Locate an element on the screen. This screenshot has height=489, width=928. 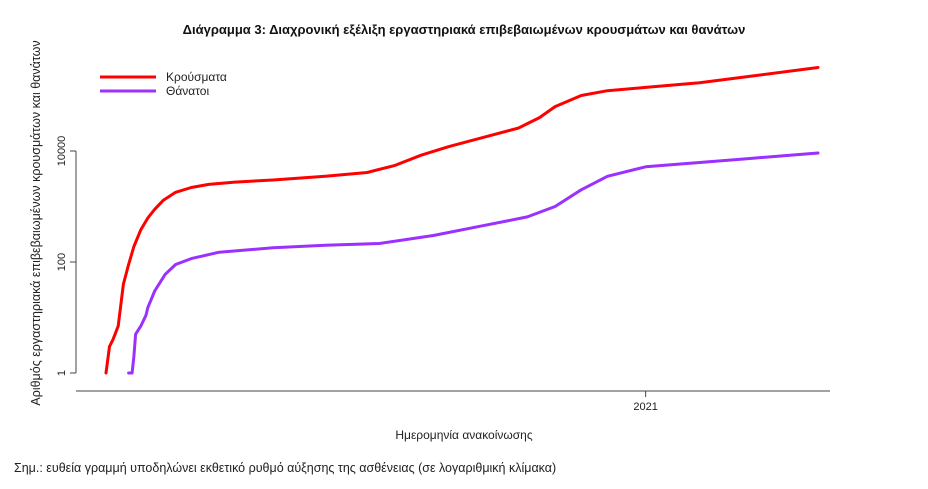
y-tick-label: 100 is located at coordinates (62, 262).